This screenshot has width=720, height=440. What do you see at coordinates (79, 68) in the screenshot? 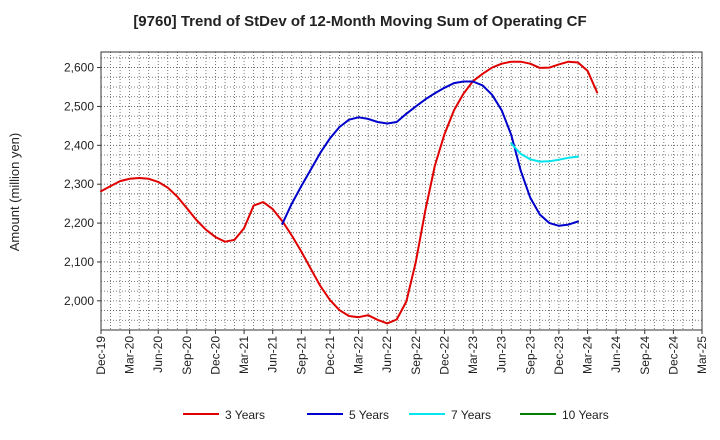
I see `y-tick-label: 2,600` at bounding box center [79, 68].